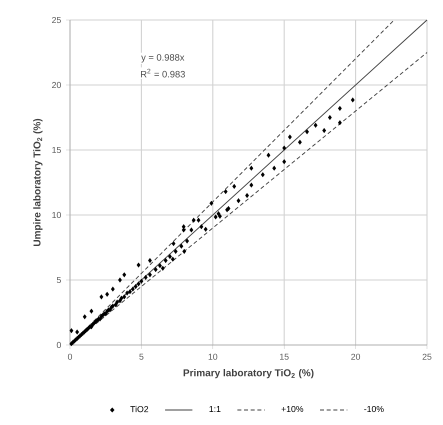 The width and height of the screenshot is (443, 425). I want to click on x-tick-label: 10, so click(213, 357).